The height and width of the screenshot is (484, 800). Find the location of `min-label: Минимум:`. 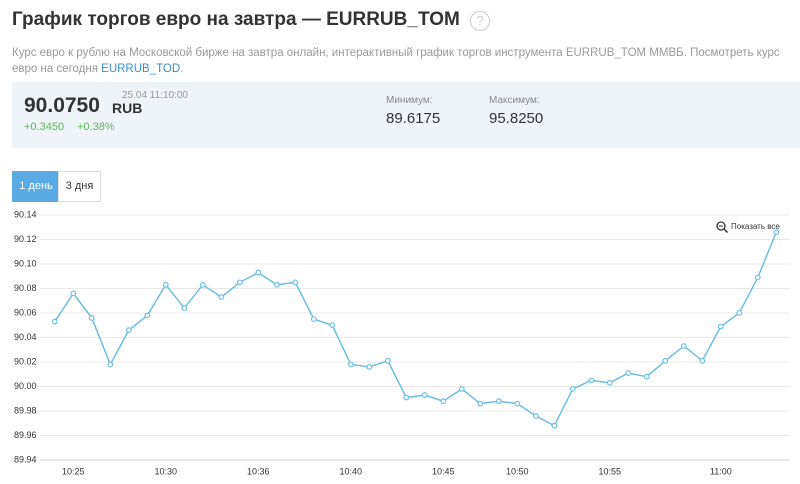

min-label: Минимум: is located at coordinates (409, 100).